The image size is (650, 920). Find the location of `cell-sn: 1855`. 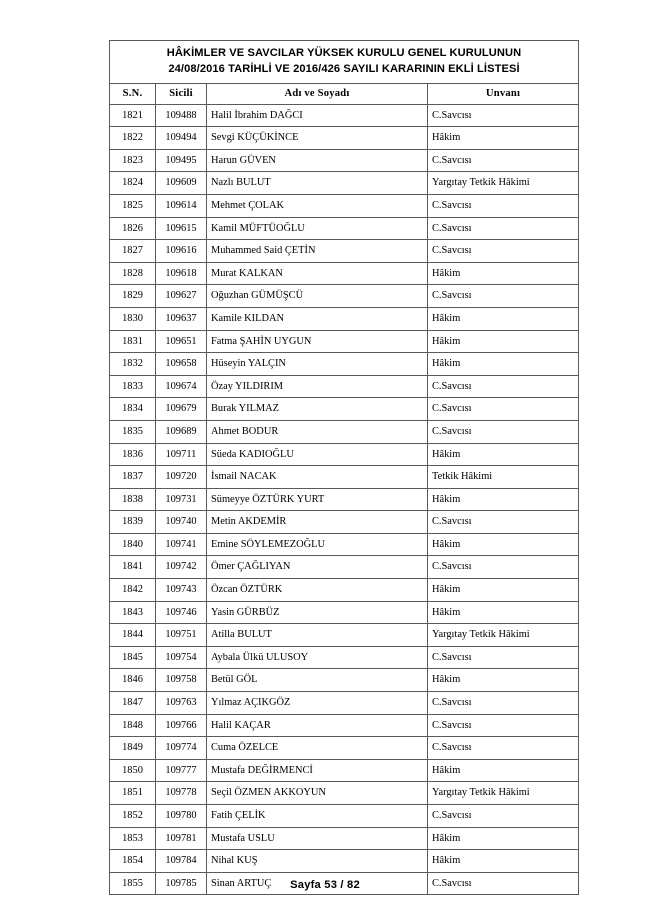

cell-sn: 1855 is located at coordinates (132, 883).